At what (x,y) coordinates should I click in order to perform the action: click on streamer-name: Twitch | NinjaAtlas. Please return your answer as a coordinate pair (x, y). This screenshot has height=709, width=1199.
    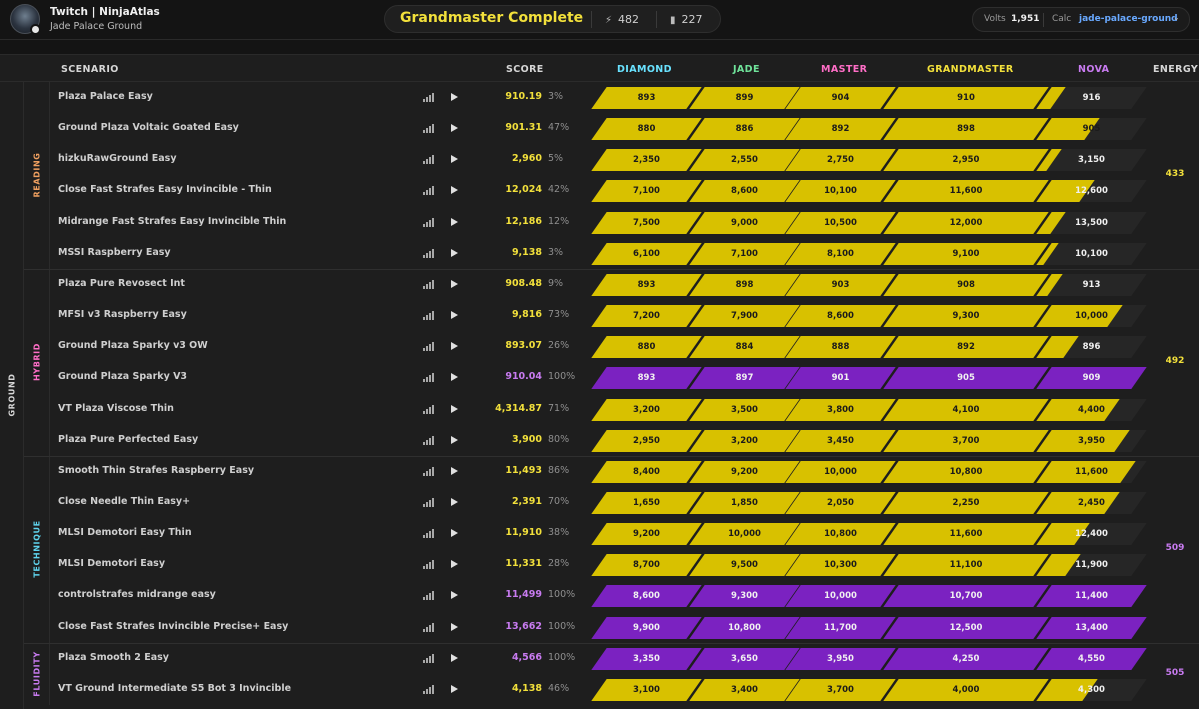
    Looking at the image, I should click on (105, 12).